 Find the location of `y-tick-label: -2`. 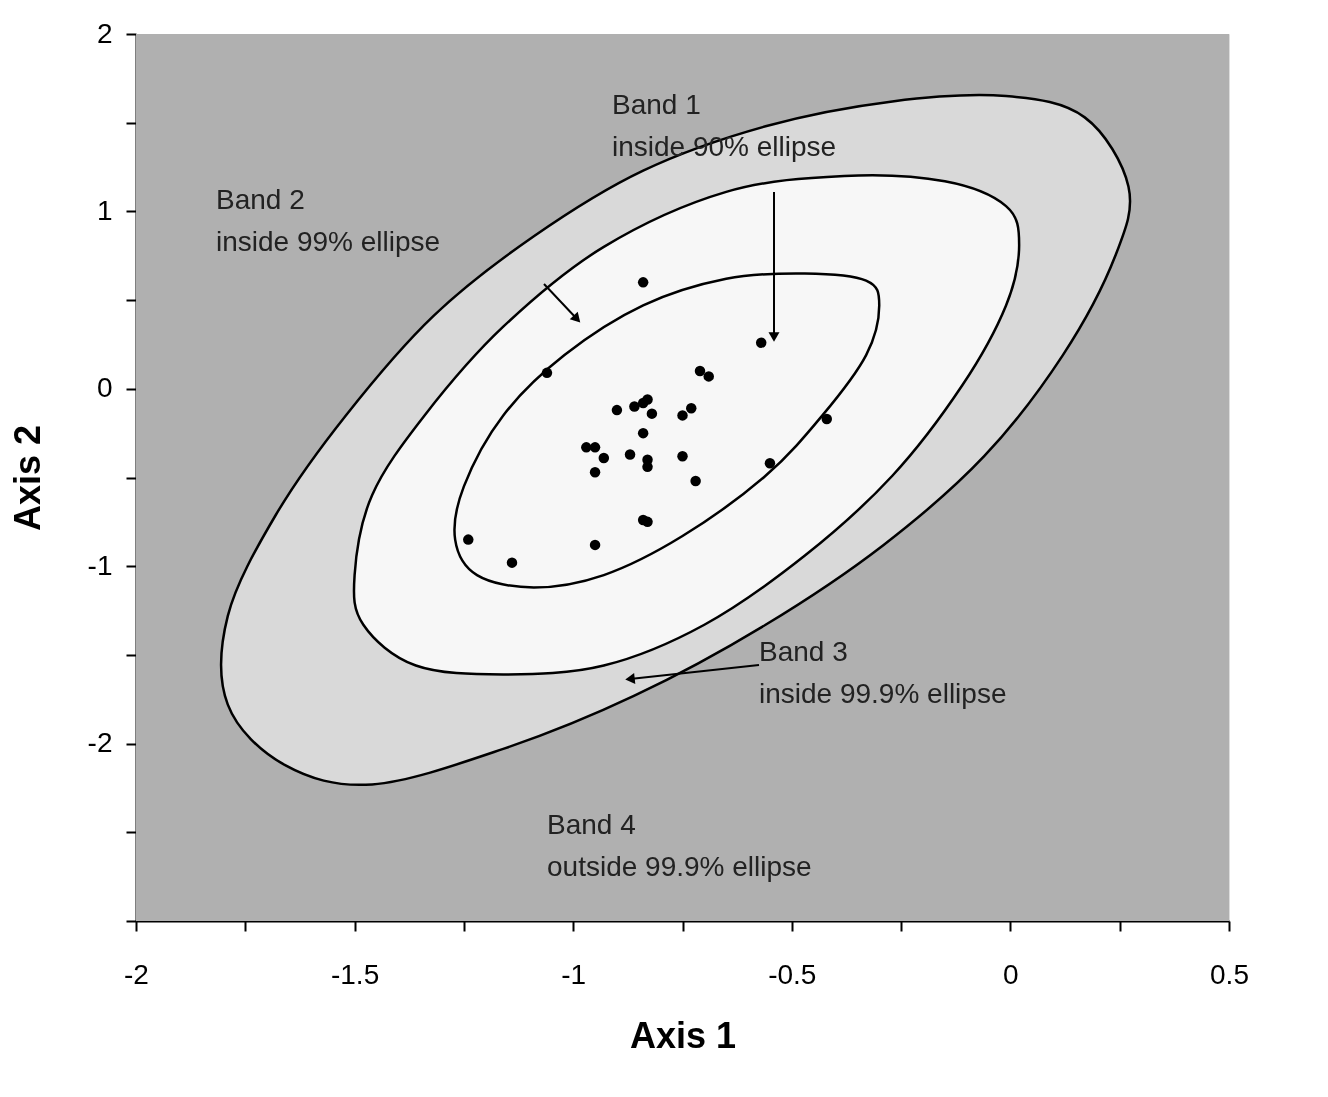

y-tick-label: -2 is located at coordinates (100, 743).